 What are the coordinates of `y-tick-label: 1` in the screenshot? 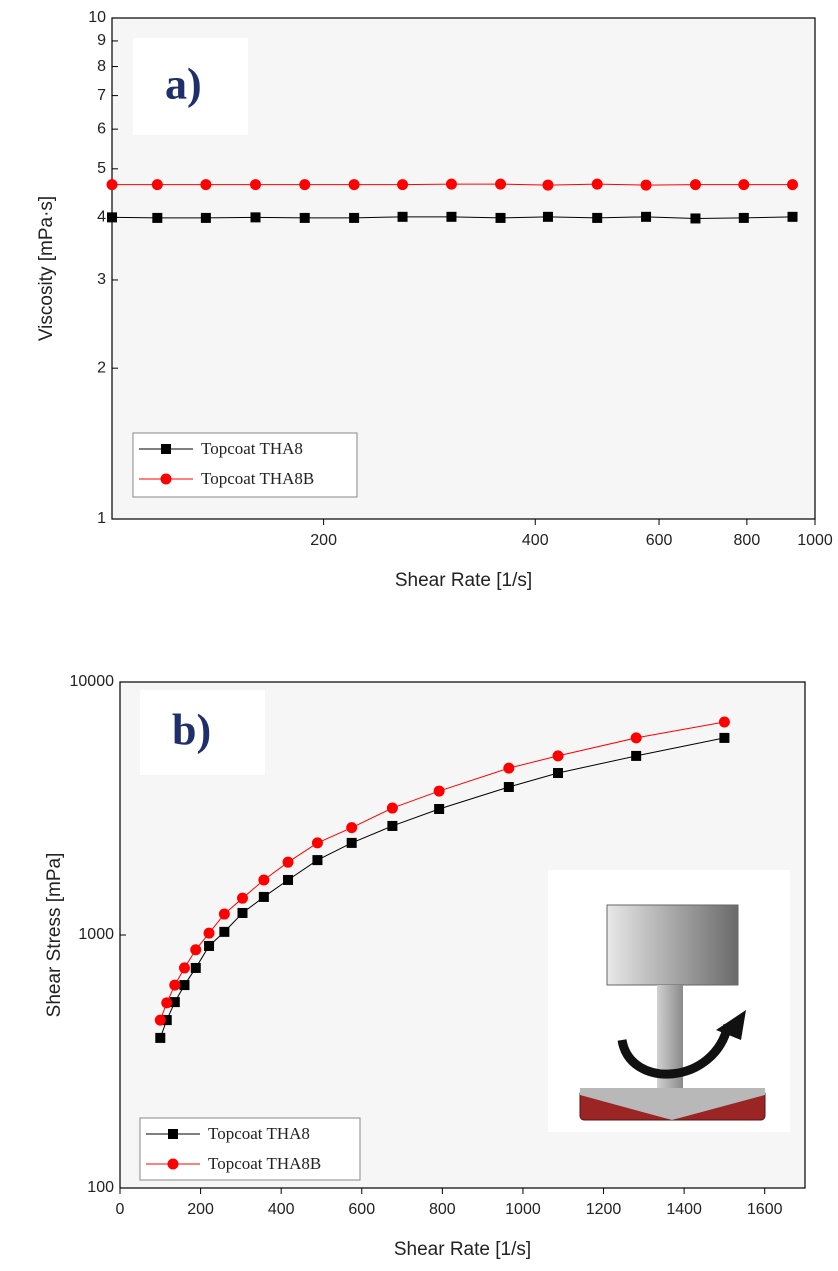 It's located at (101, 518).